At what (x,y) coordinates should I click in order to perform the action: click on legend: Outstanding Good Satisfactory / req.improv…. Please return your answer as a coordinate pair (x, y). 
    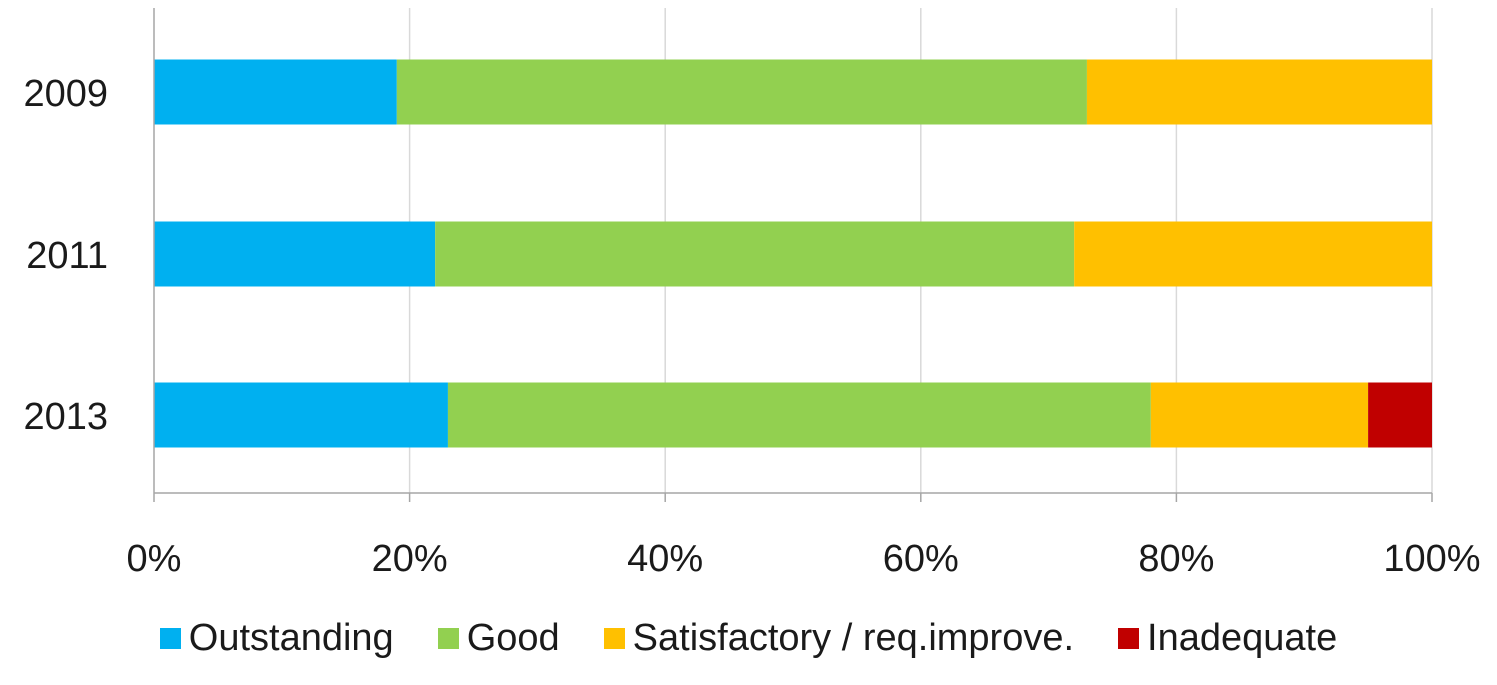
    Looking at the image, I should click on (748, 638).